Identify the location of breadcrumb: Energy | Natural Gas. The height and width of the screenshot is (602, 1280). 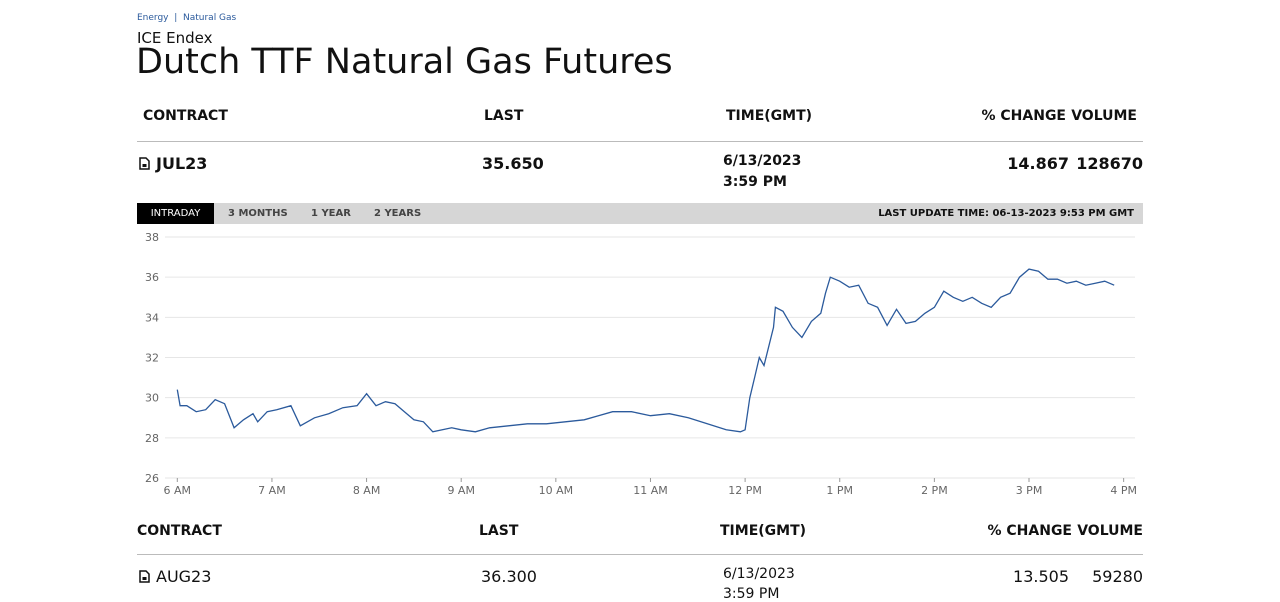
(187, 18).